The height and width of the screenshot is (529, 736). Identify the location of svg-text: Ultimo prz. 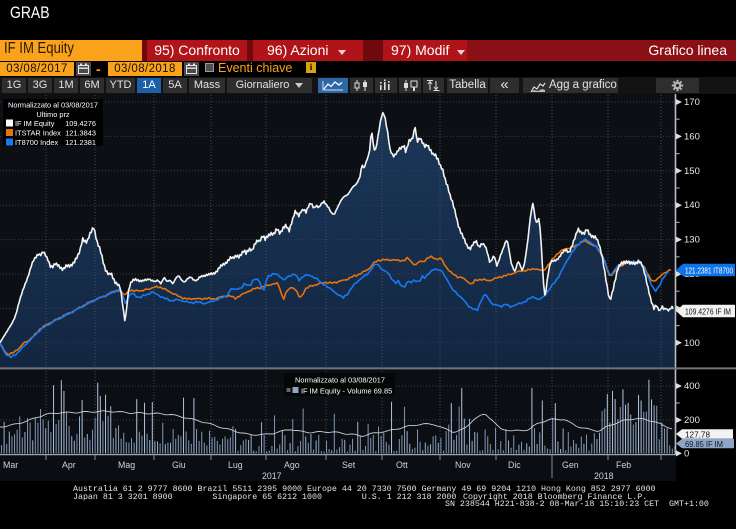
(53, 114).